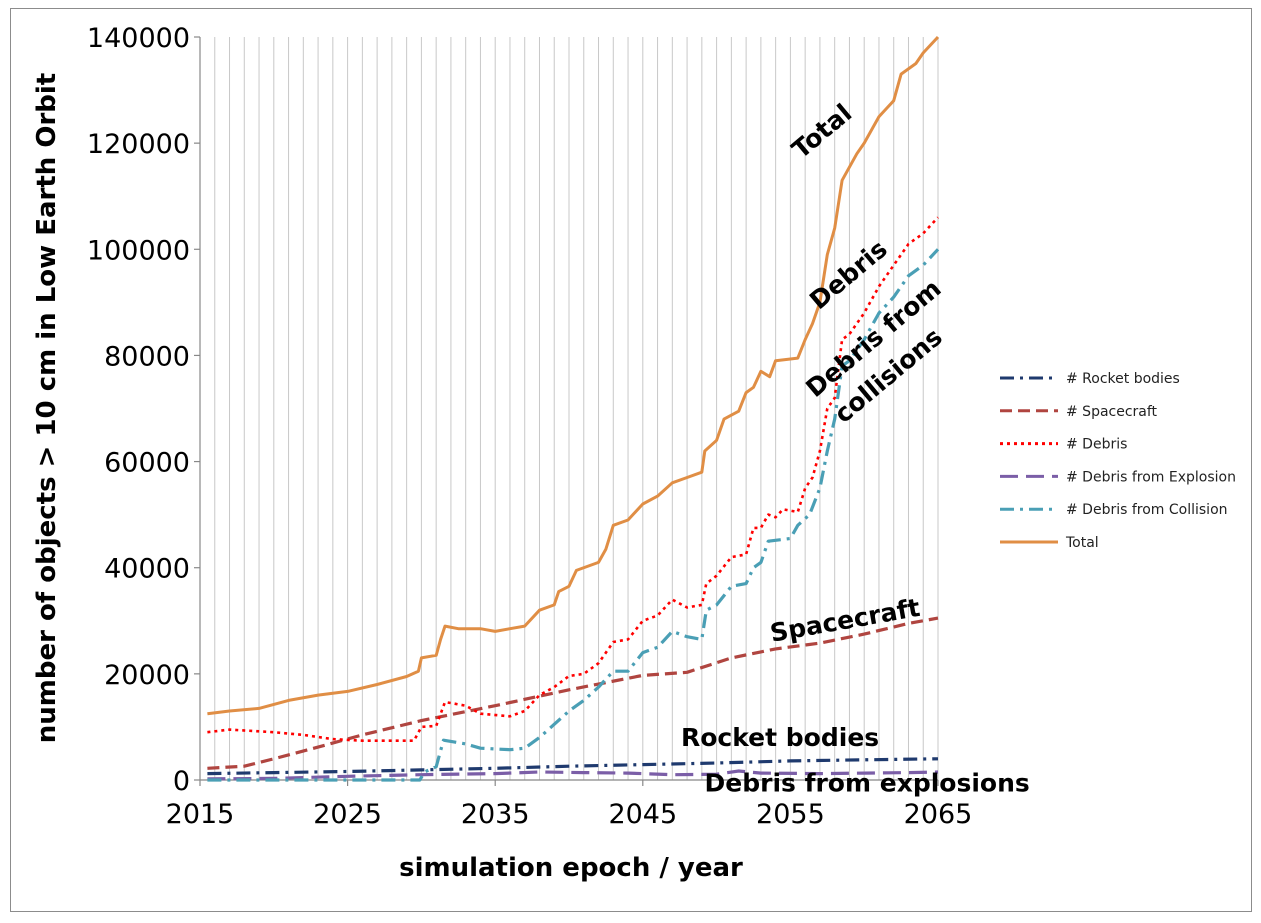  I want to click on legend-item: # Rocket bodies, so click(1090, 379).